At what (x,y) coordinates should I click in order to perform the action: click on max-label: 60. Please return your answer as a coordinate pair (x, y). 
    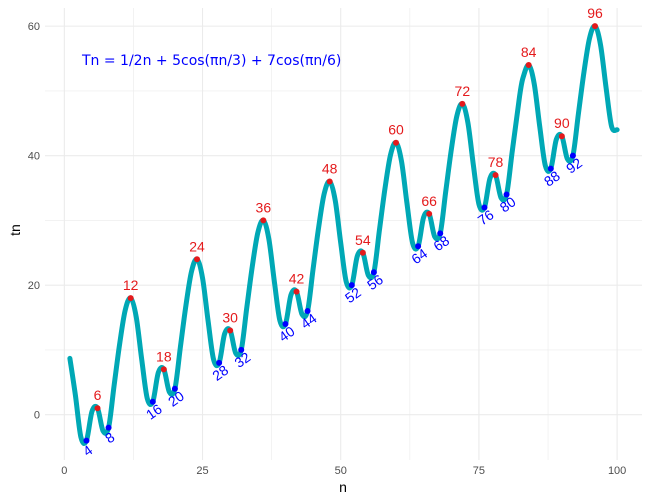
    Looking at the image, I should click on (396, 130).